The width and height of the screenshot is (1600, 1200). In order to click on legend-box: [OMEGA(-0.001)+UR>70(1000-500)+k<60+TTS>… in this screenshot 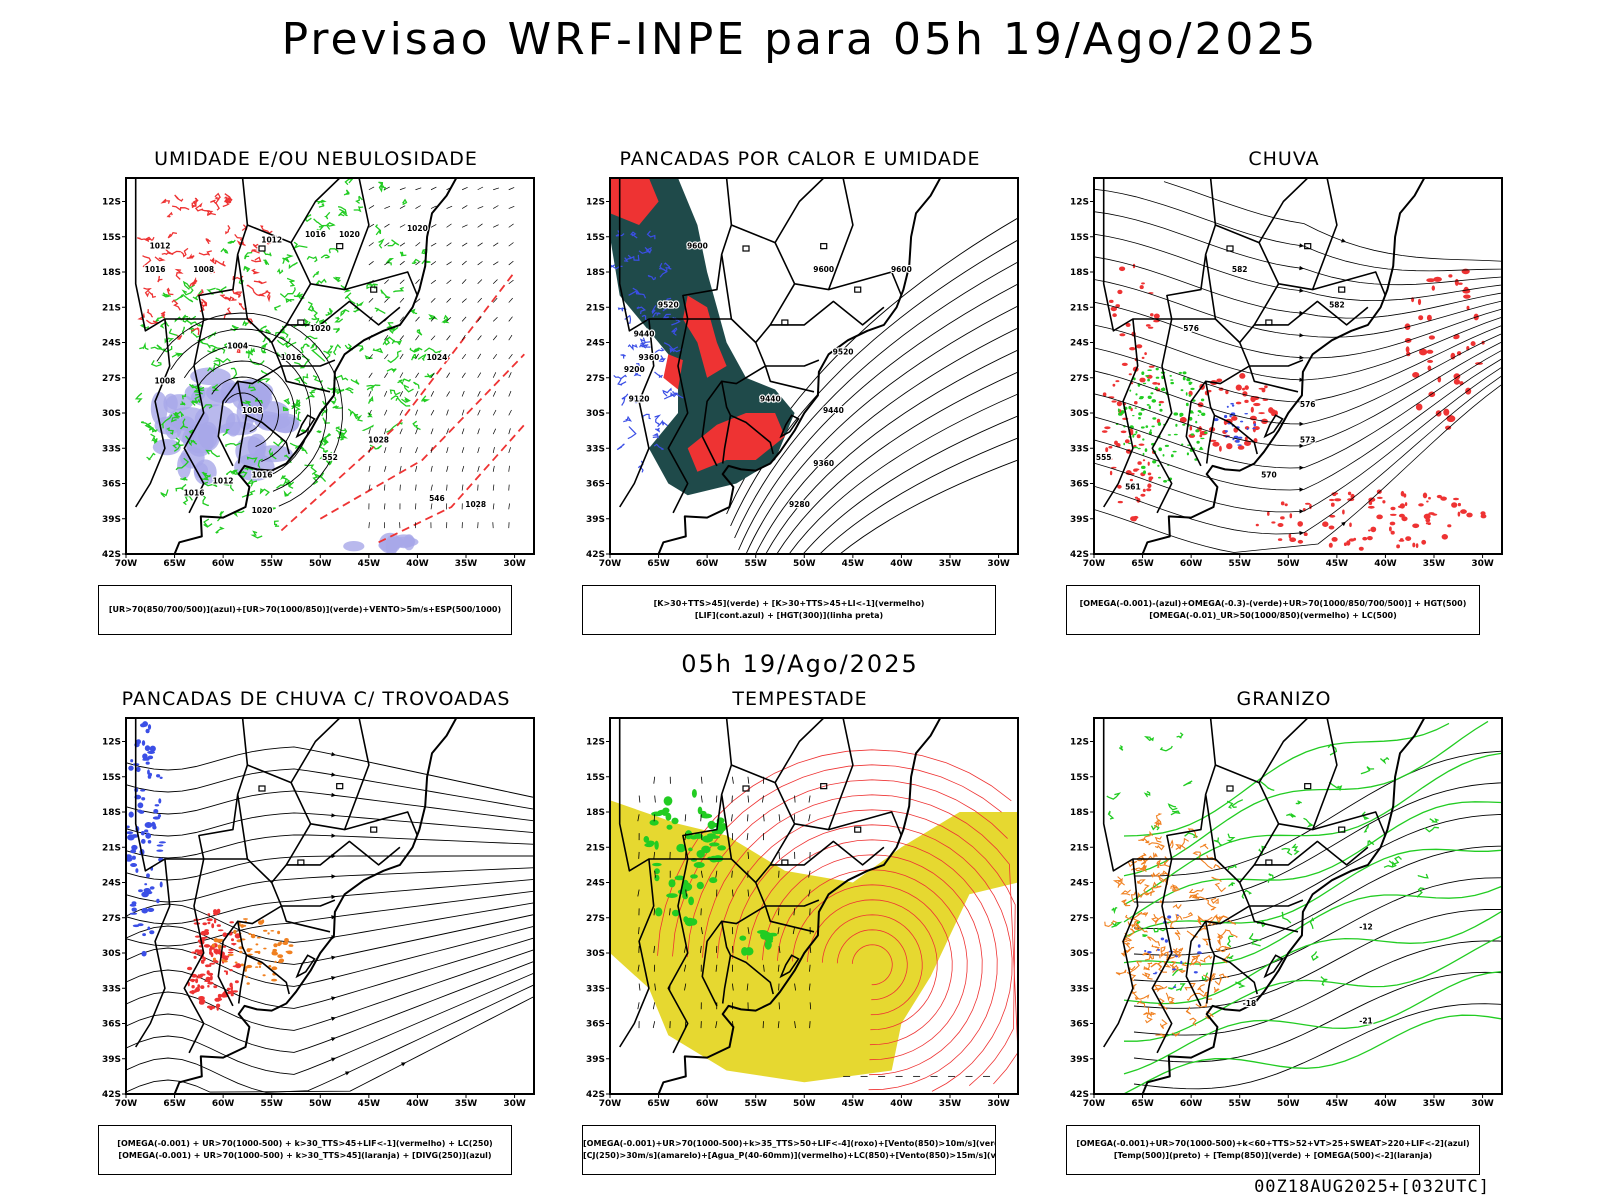, I will do `click(1273, 1150)`.